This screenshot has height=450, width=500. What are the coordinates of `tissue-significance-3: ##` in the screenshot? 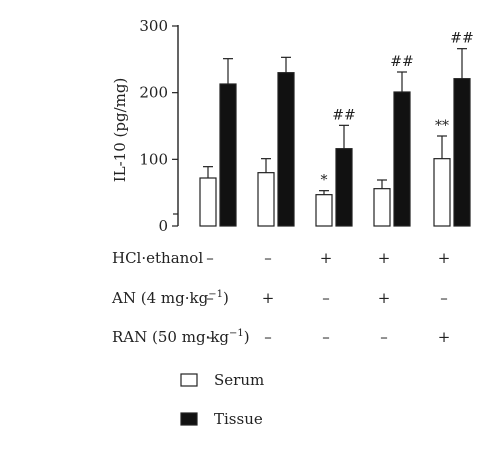 It's located at (343, 115).